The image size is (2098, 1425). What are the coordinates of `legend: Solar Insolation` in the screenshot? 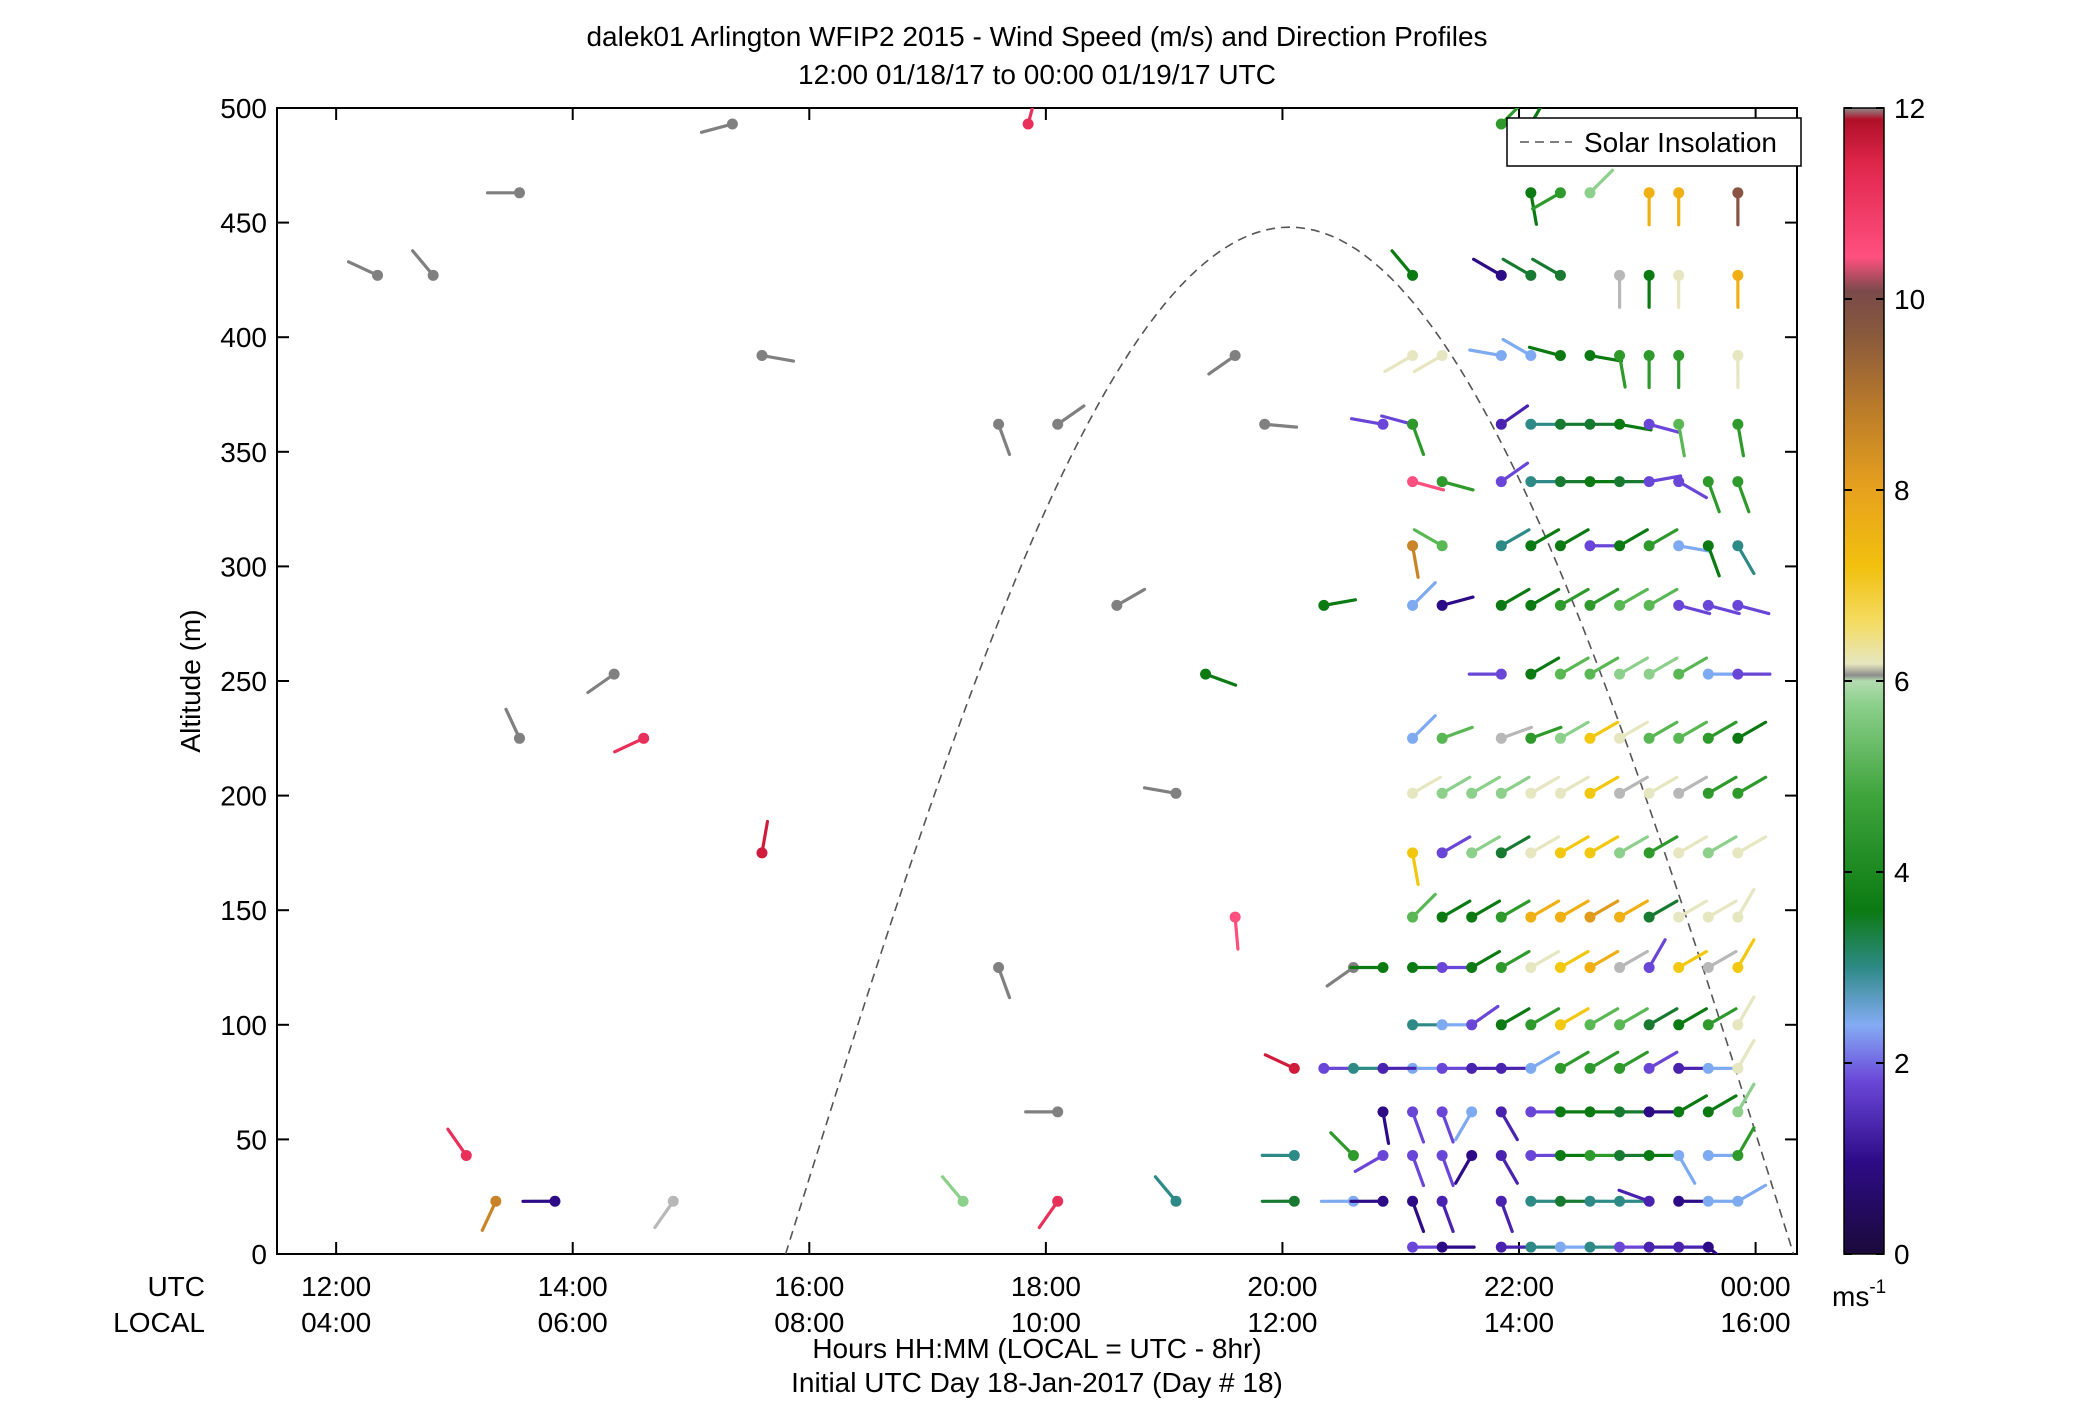 It's located at (1654, 142).